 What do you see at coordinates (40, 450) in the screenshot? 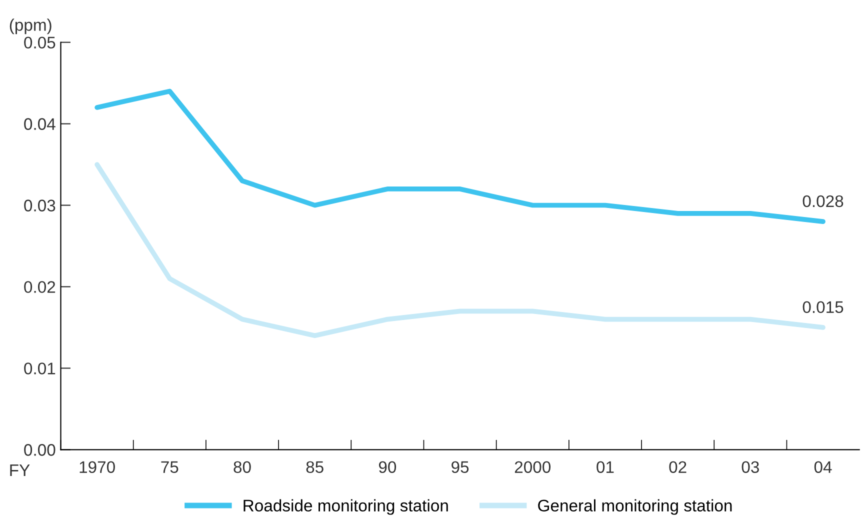
I see `y-tick-label: 0.00` at bounding box center [40, 450].